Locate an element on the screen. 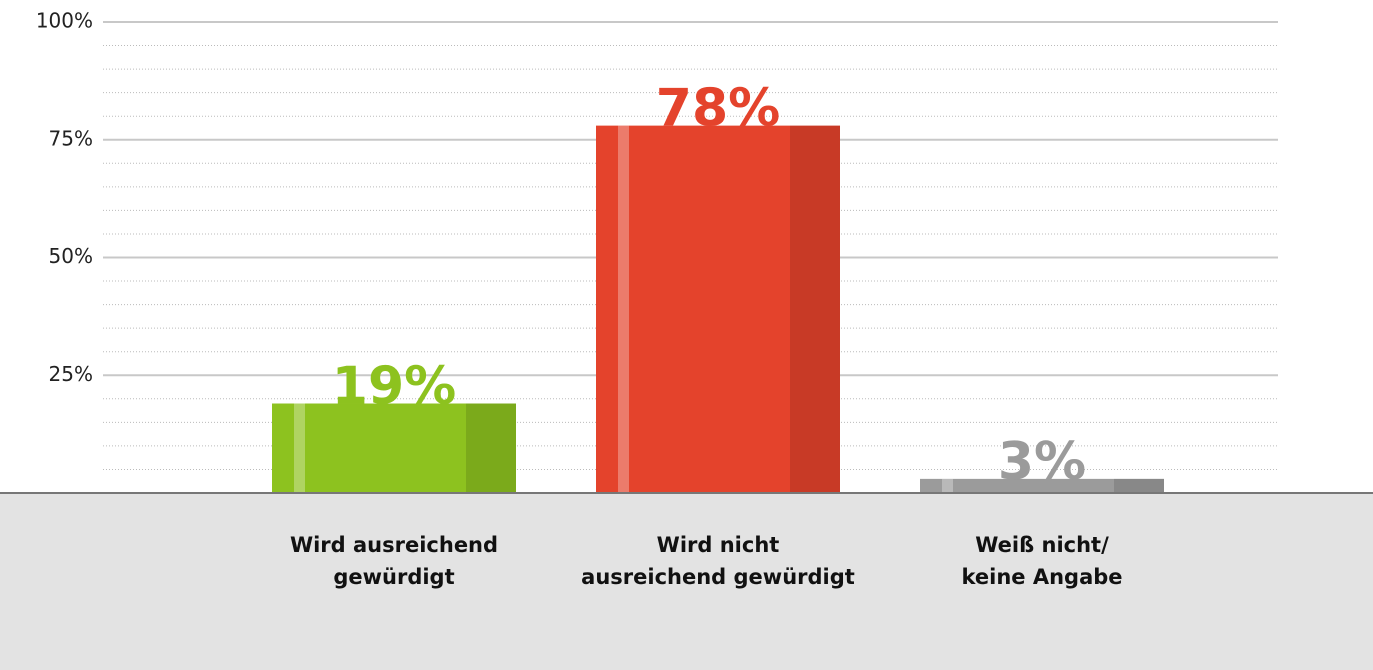 Image resolution: width=1373 pixels, height=670 pixels. y-tick-label: 75% is located at coordinates (71, 138).